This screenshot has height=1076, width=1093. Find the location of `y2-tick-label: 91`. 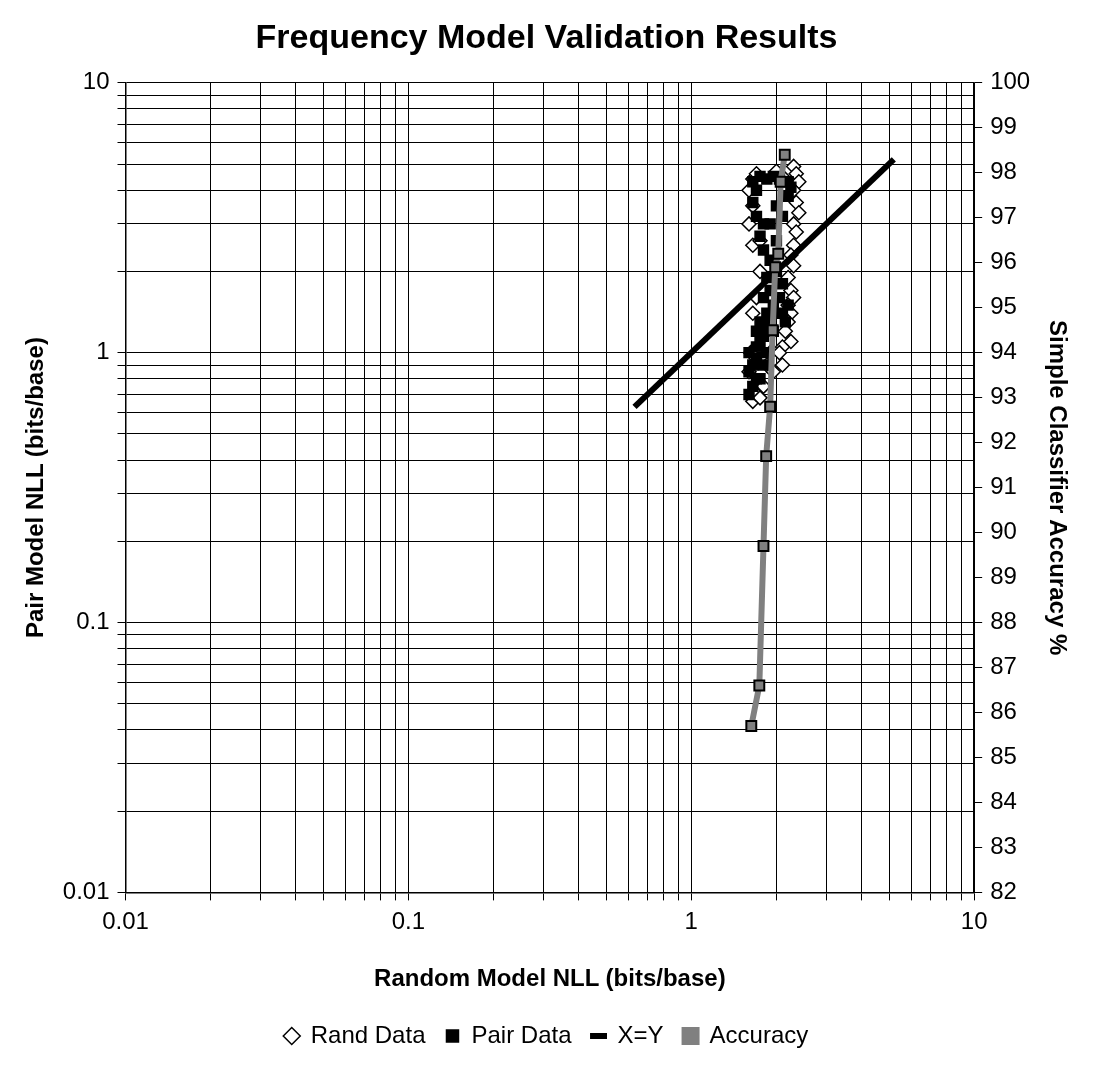

y2-tick-label: 91 is located at coordinates (1003, 486).